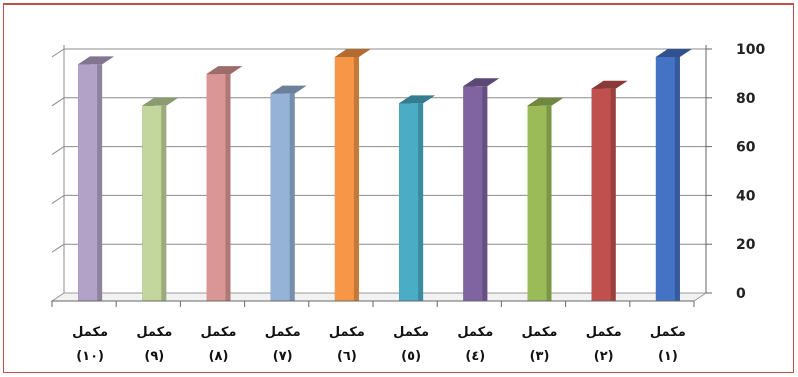 The width and height of the screenshot is (798, 377). I want to click on x-tick-label: (١), so click(668, 356).